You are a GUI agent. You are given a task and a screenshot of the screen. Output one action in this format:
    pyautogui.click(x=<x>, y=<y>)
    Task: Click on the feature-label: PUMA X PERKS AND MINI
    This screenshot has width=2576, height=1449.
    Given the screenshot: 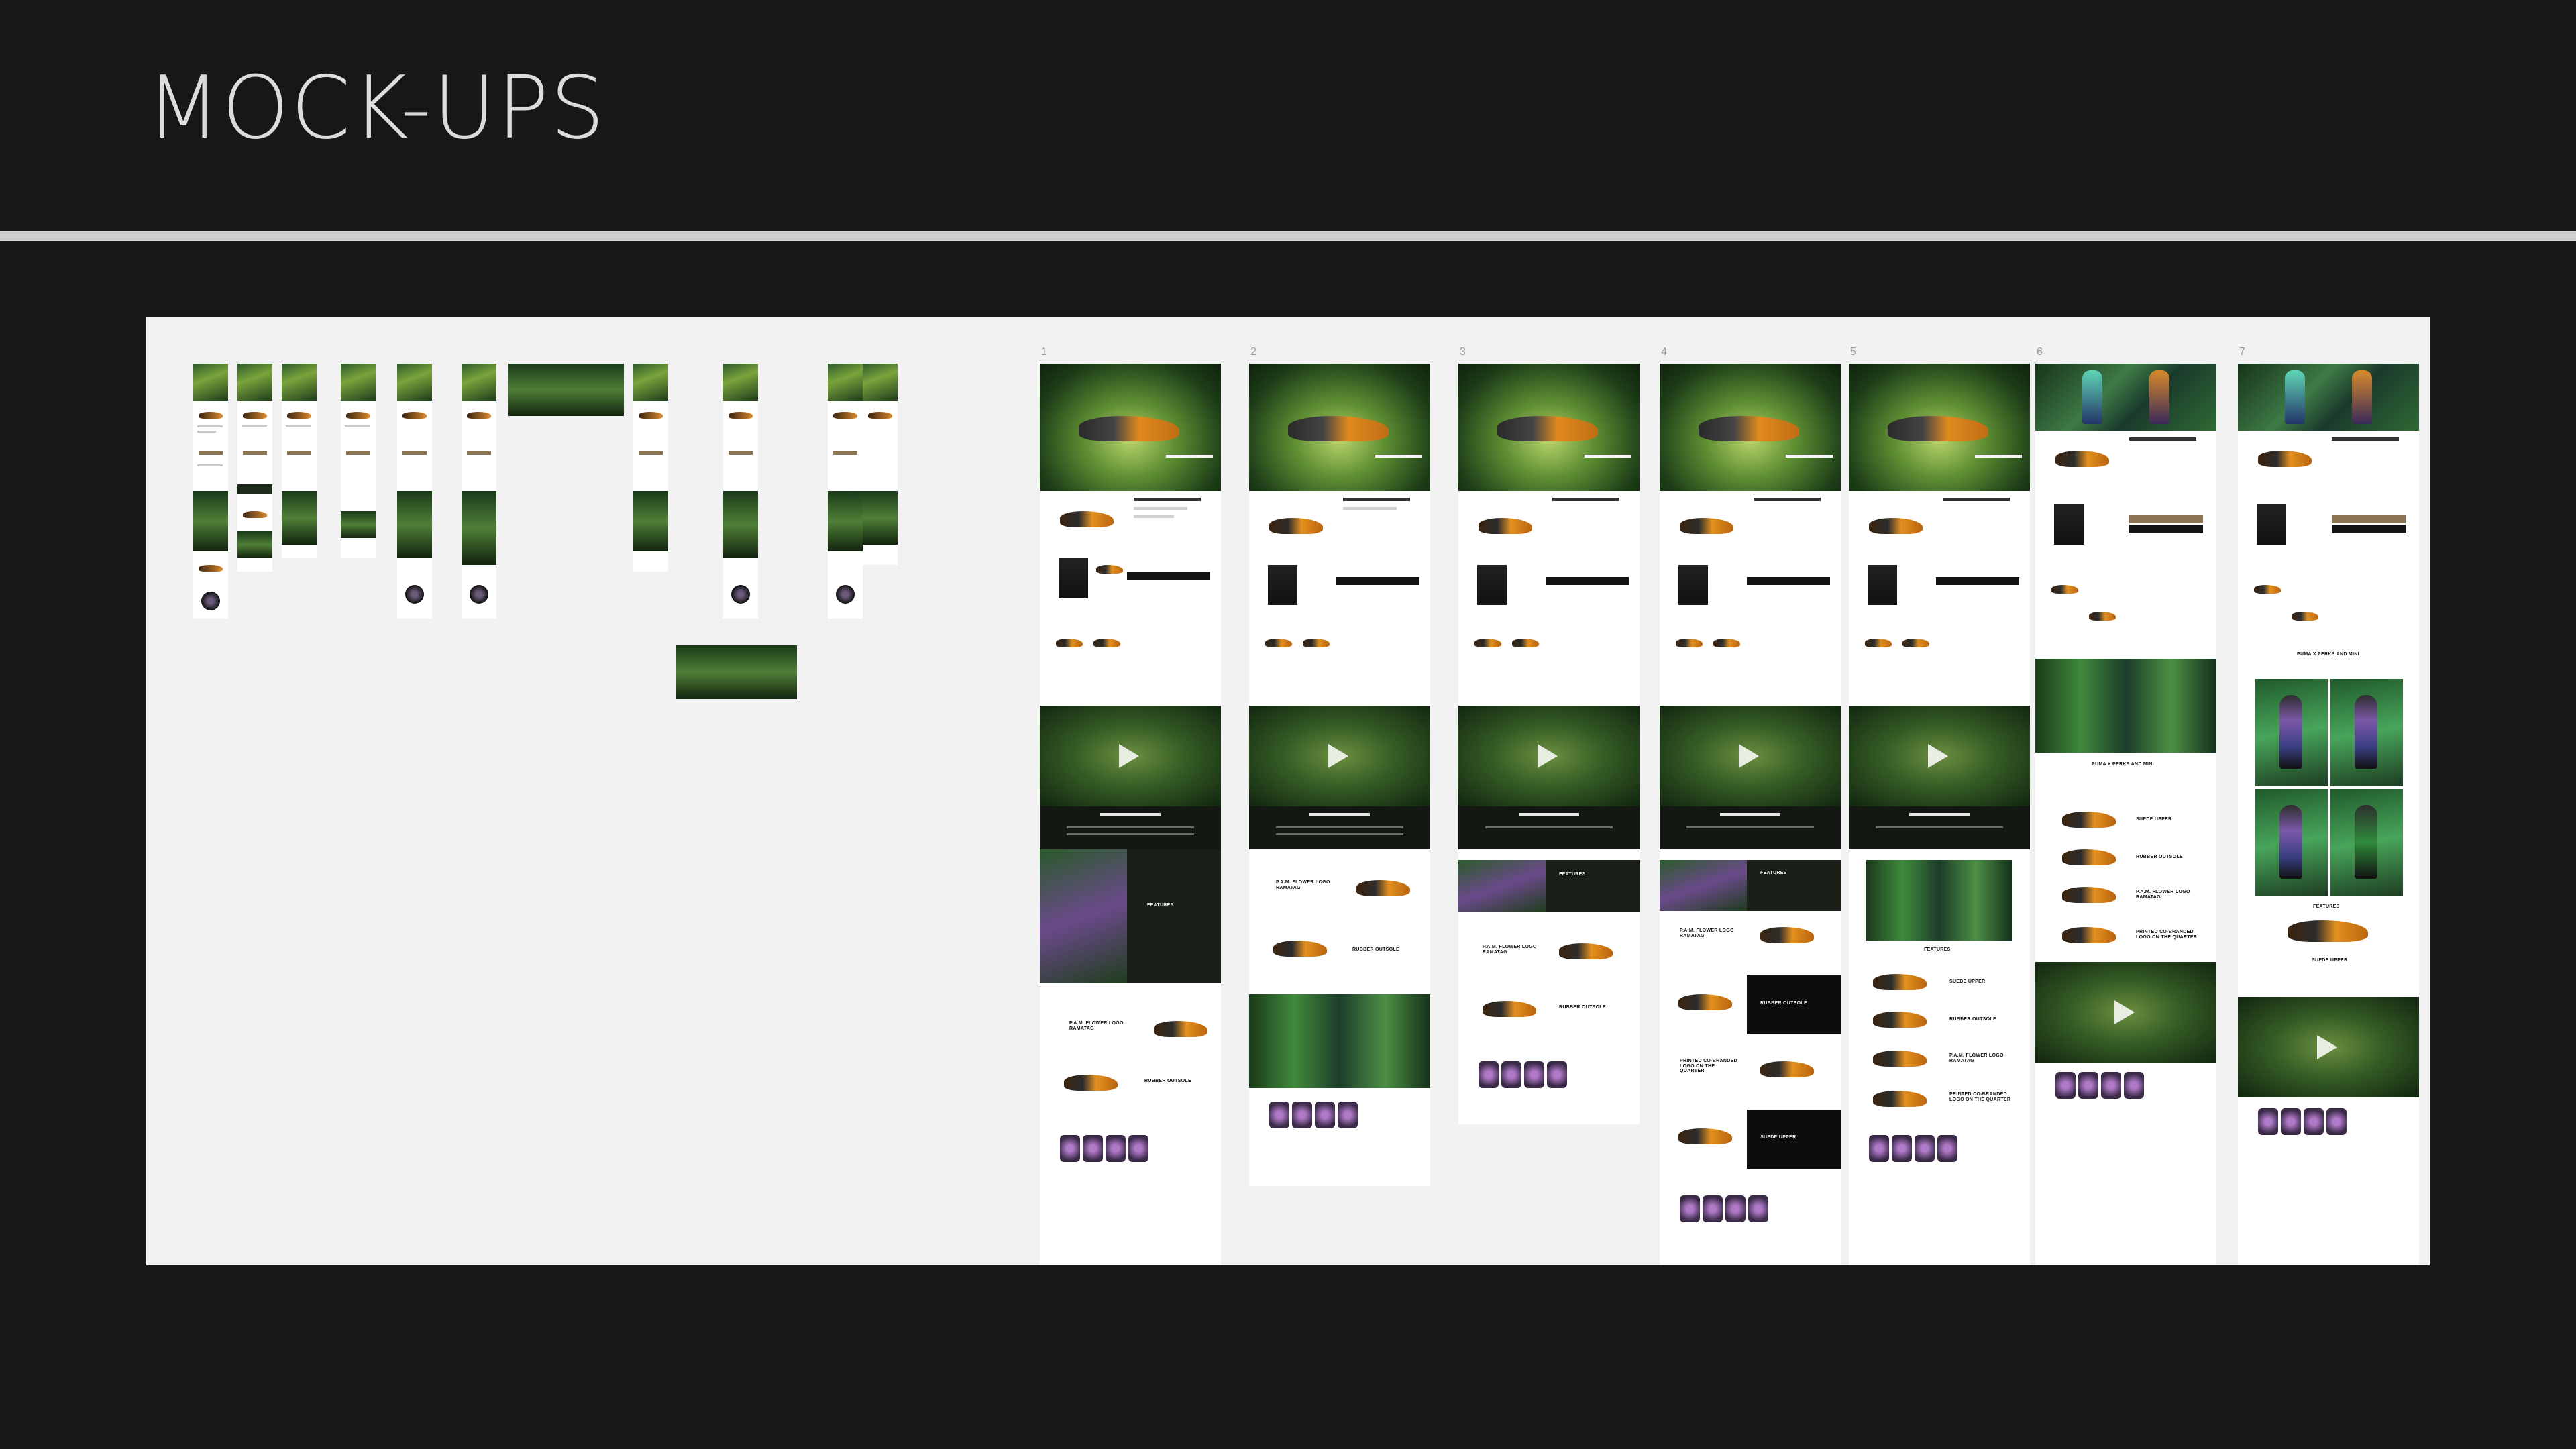 What is the action you would take?
    pyautogui.click(x=2328, y=654)
    